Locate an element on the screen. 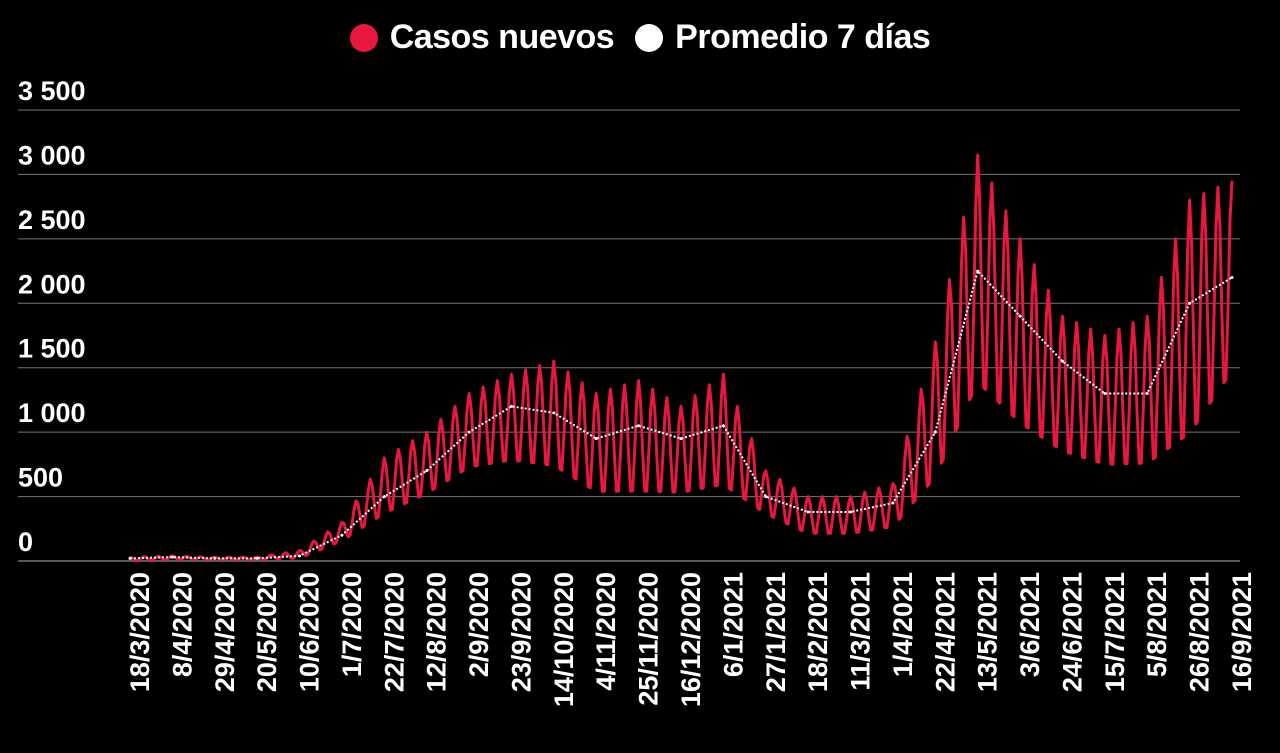 The image size is (1280, 753). legend-item-promedio: Promedio 7 días is located at coordinates (783, 37).